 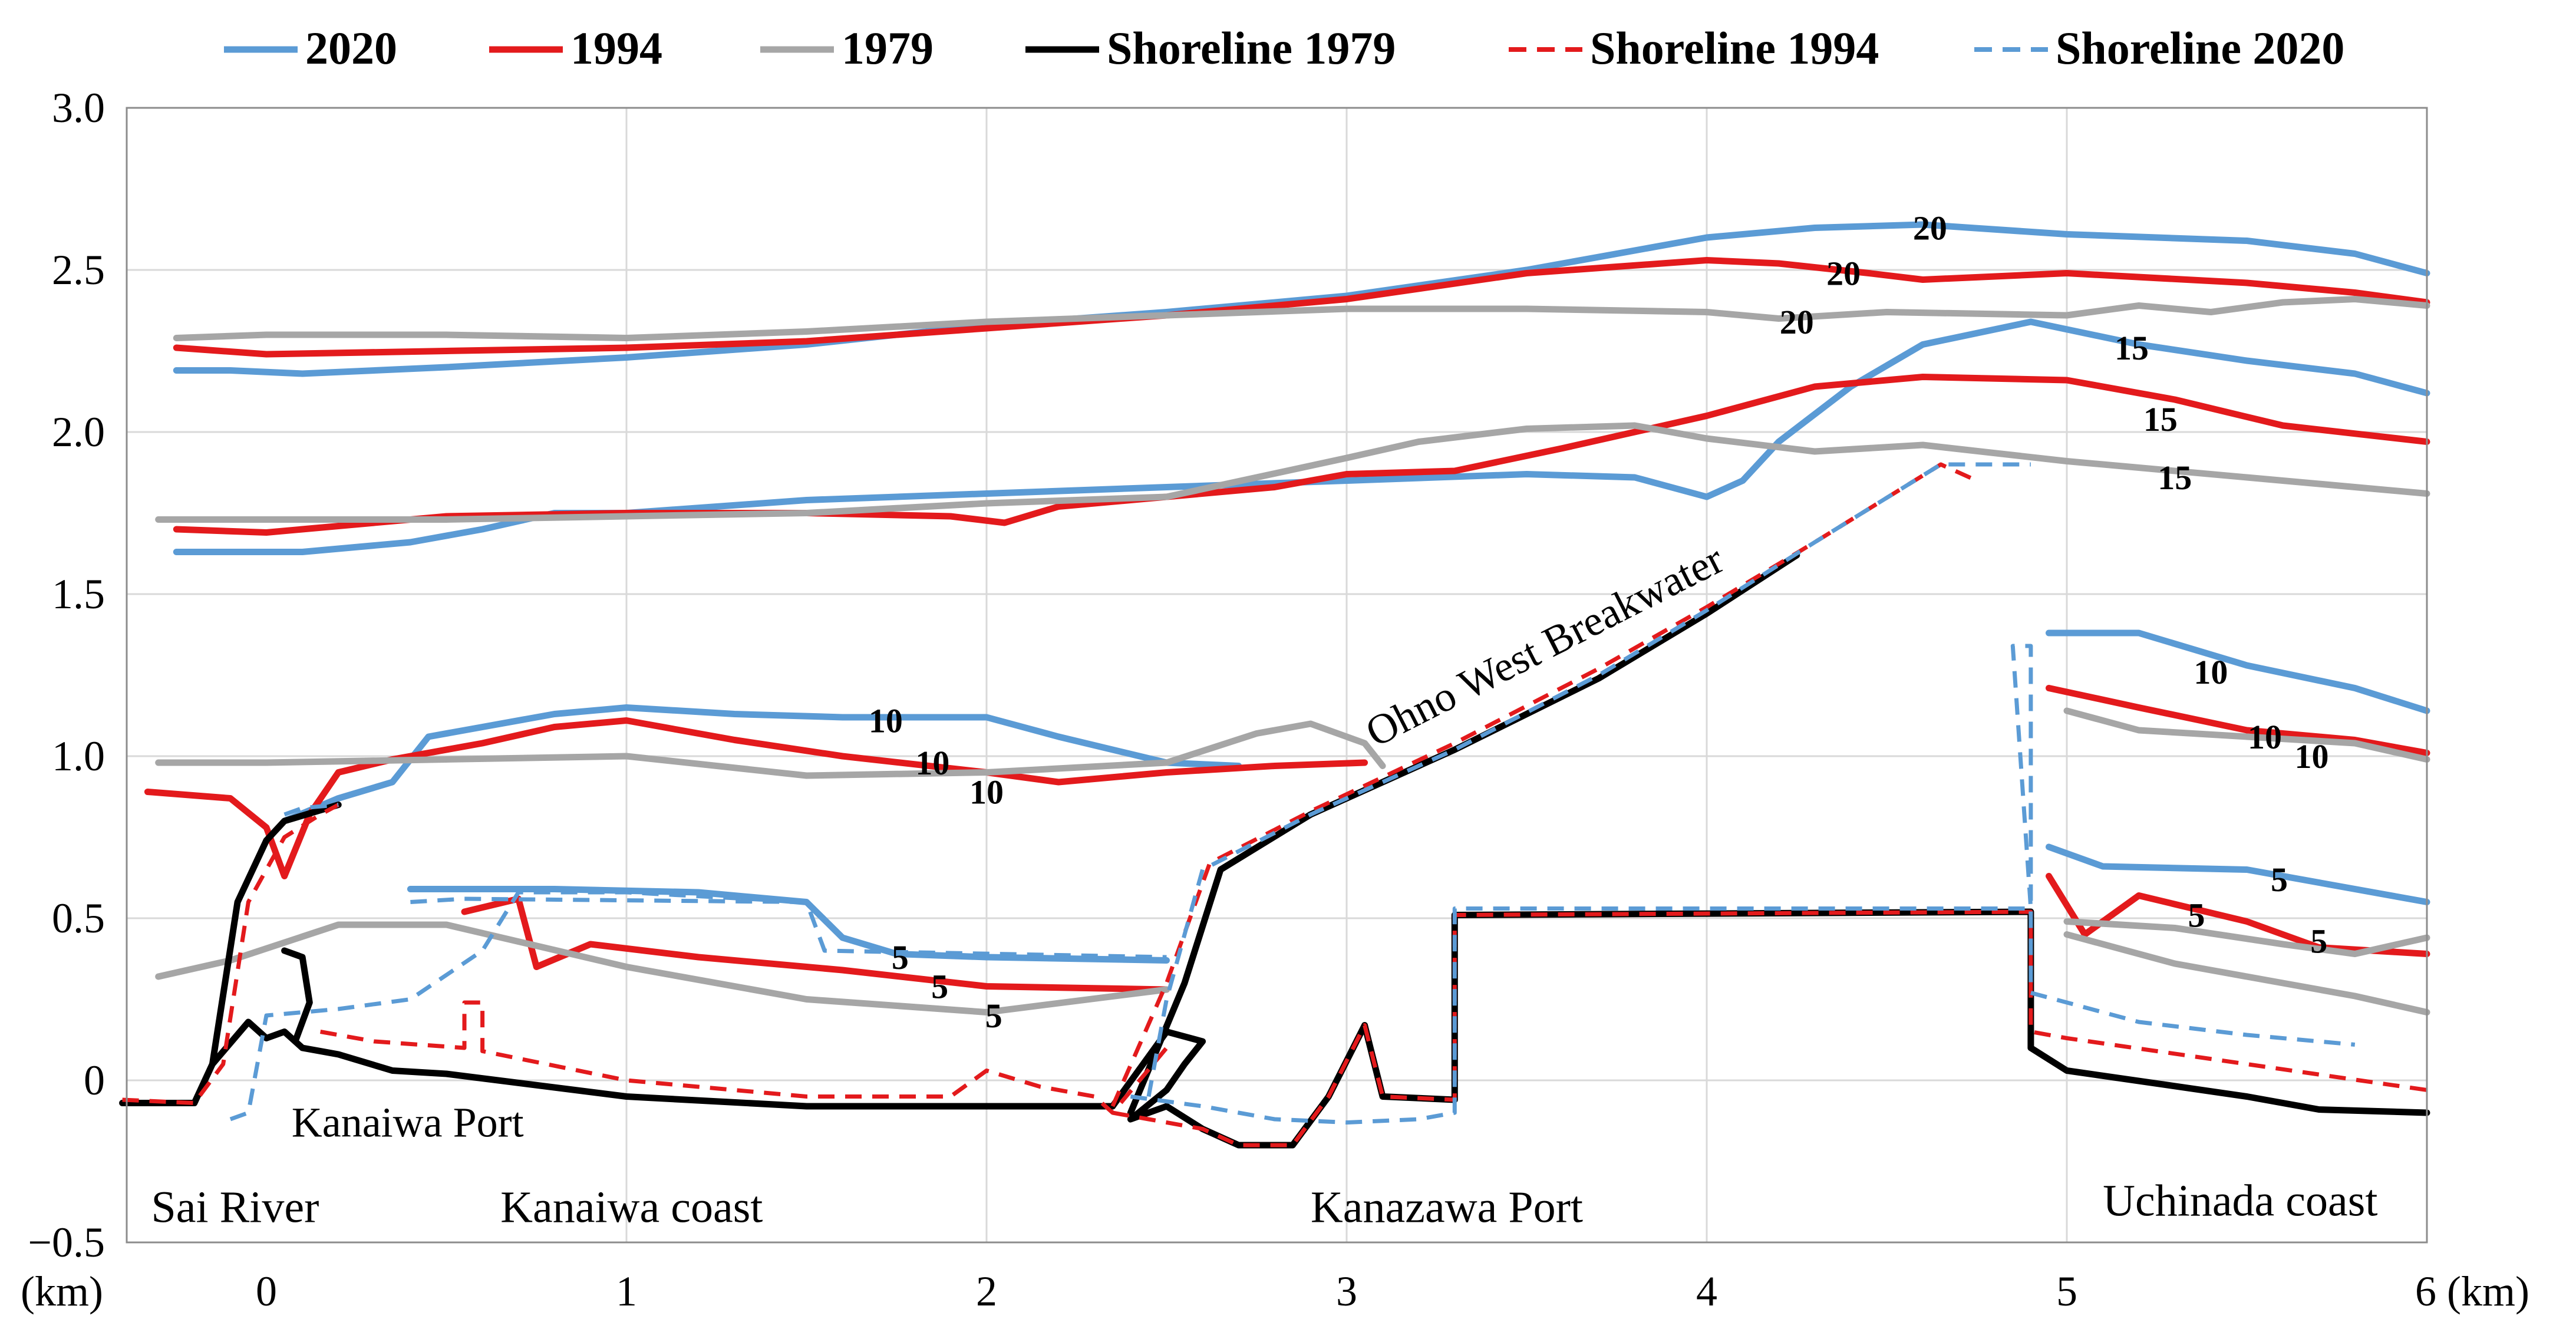 I want to click on legend-label: 2020, so click(x=351, y=48).